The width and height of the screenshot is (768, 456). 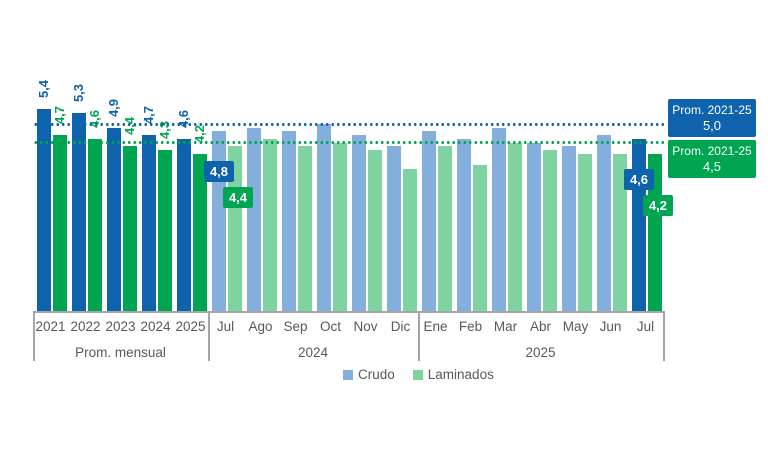 I want to click on axis-label-2021-0: 2021, so click(x=50, y=326).